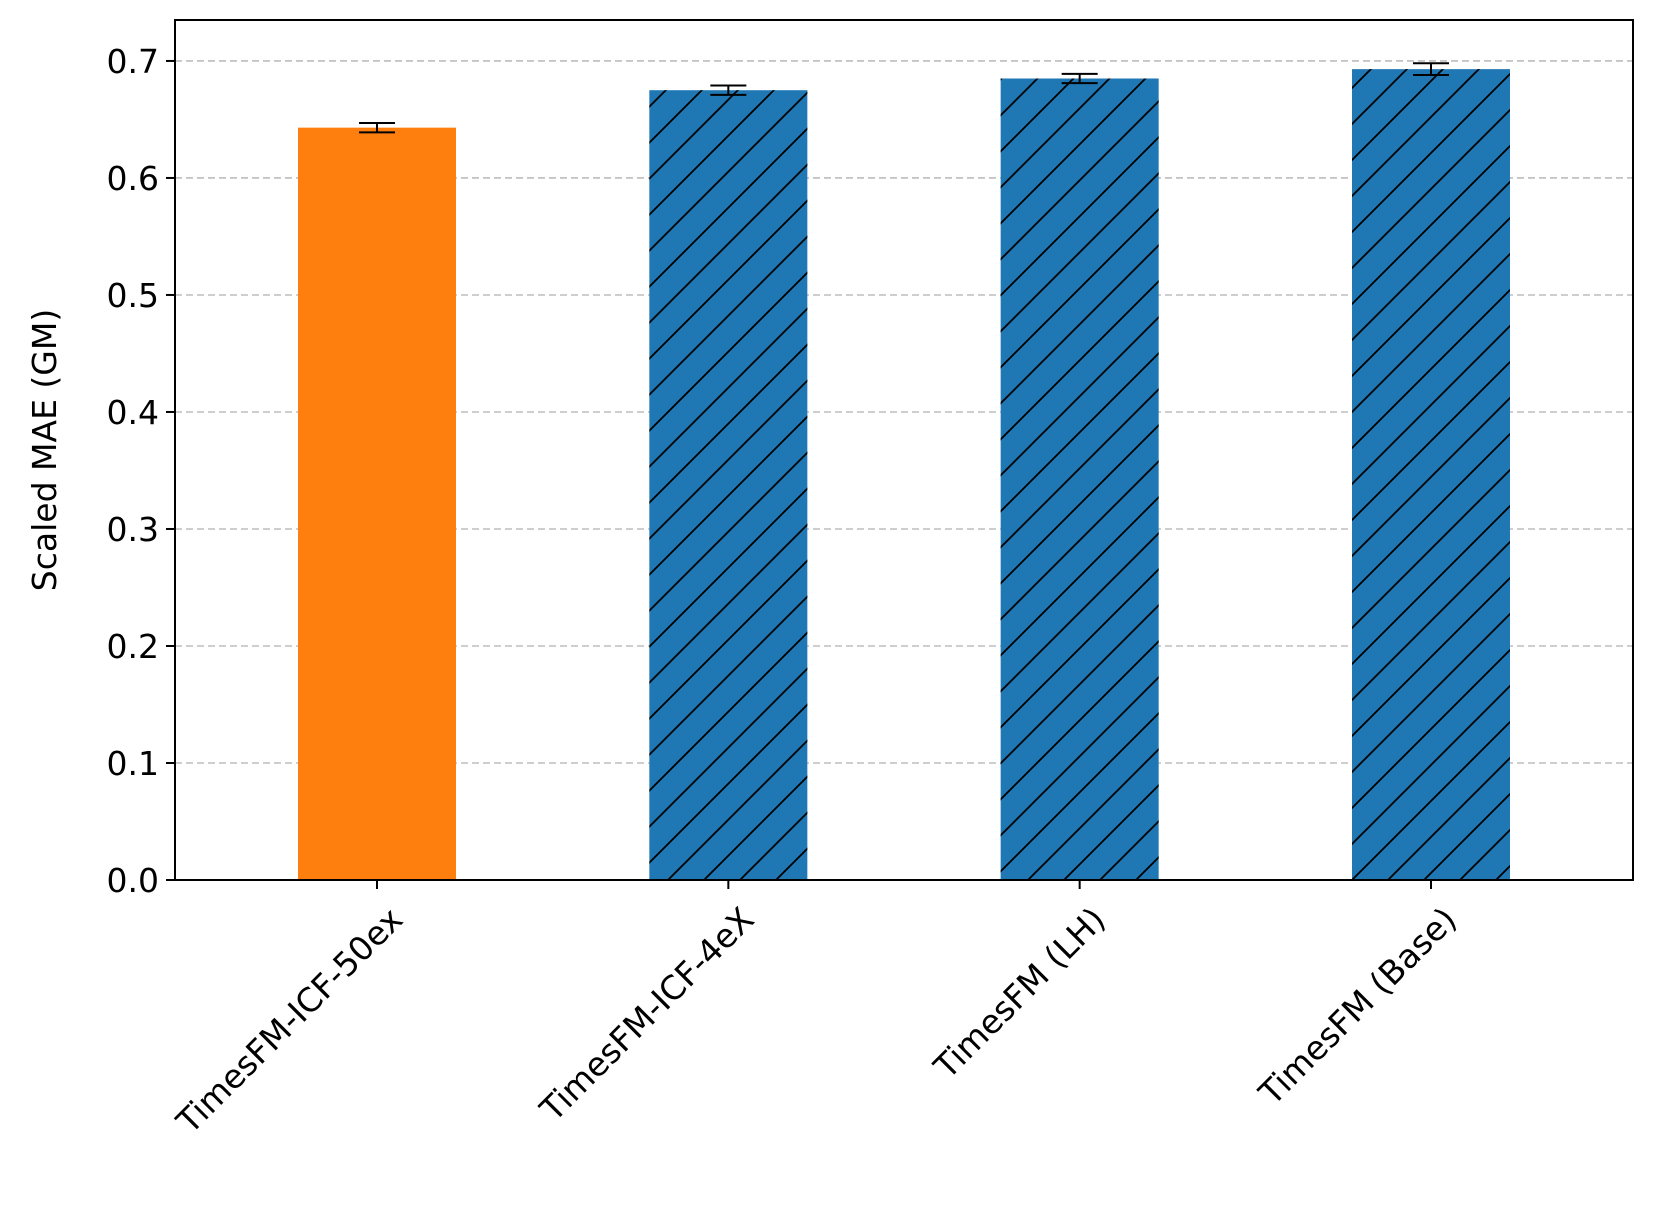 Image resolution: width=1660 pixels, height=1215 pixels. What do you see at coordinates (133, 295) in the screenshot?
I see `y-tick-label: 0.5` at bounding box center [133, 295].